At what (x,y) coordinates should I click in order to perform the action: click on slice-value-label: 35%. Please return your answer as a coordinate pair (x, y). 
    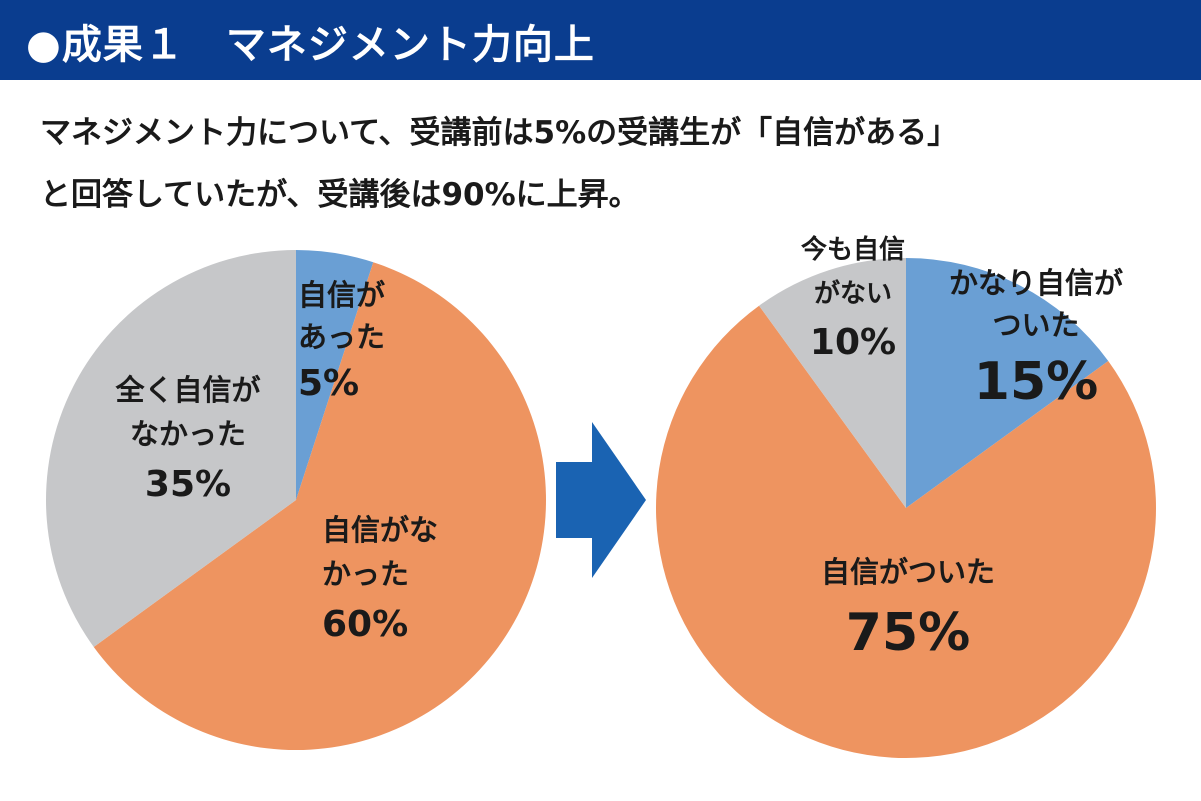
    Looking at the image, I should click on (188, 484).